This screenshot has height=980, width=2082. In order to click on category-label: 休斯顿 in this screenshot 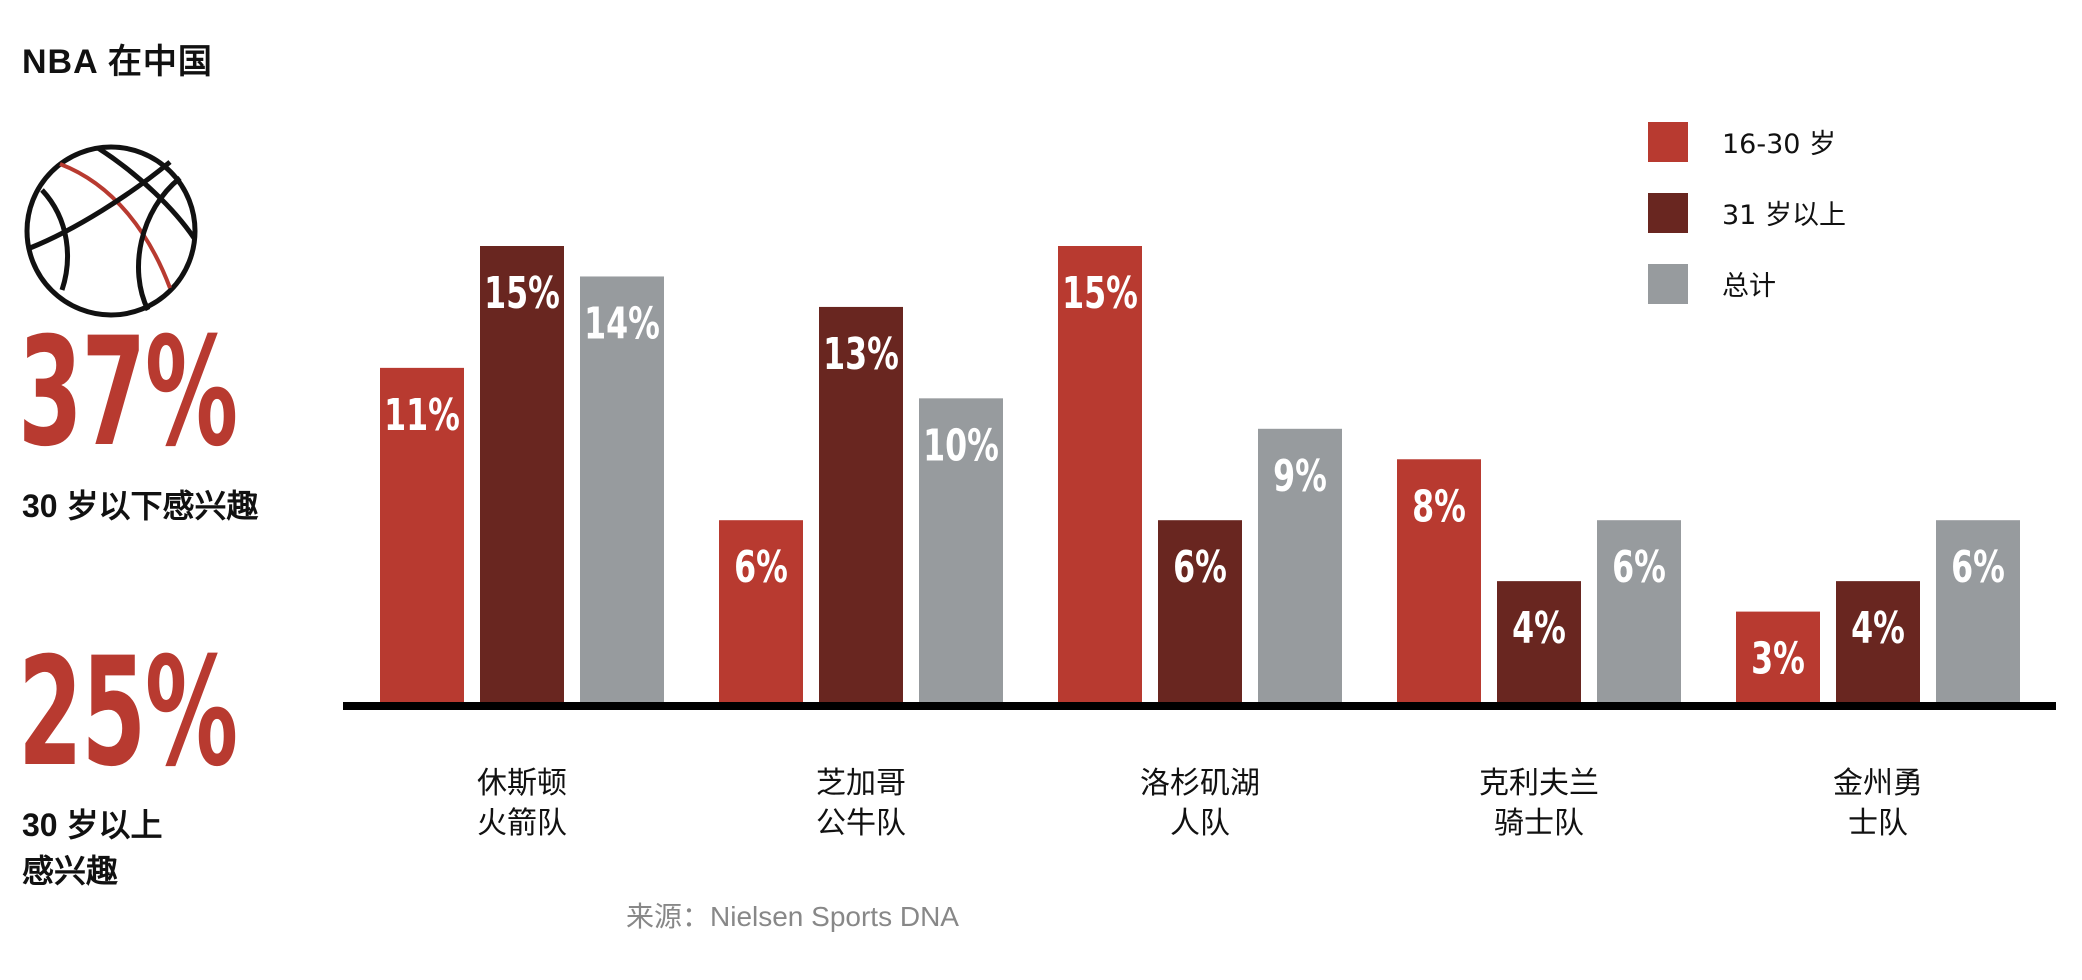, I will do `click(522, 783)`.